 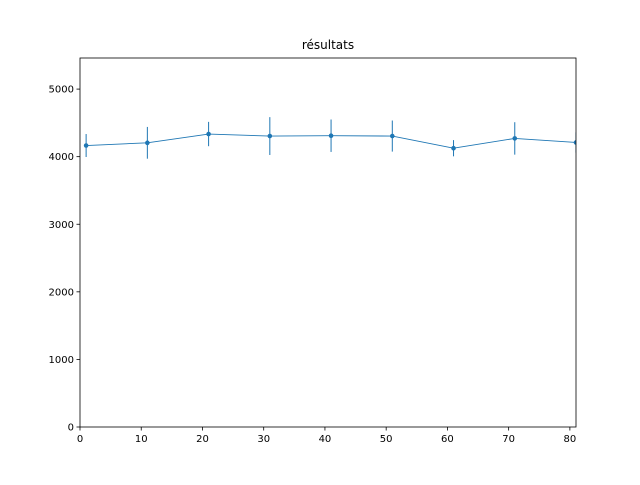 I want to click on x-tick-label: 50, so click(x=386, y=439).